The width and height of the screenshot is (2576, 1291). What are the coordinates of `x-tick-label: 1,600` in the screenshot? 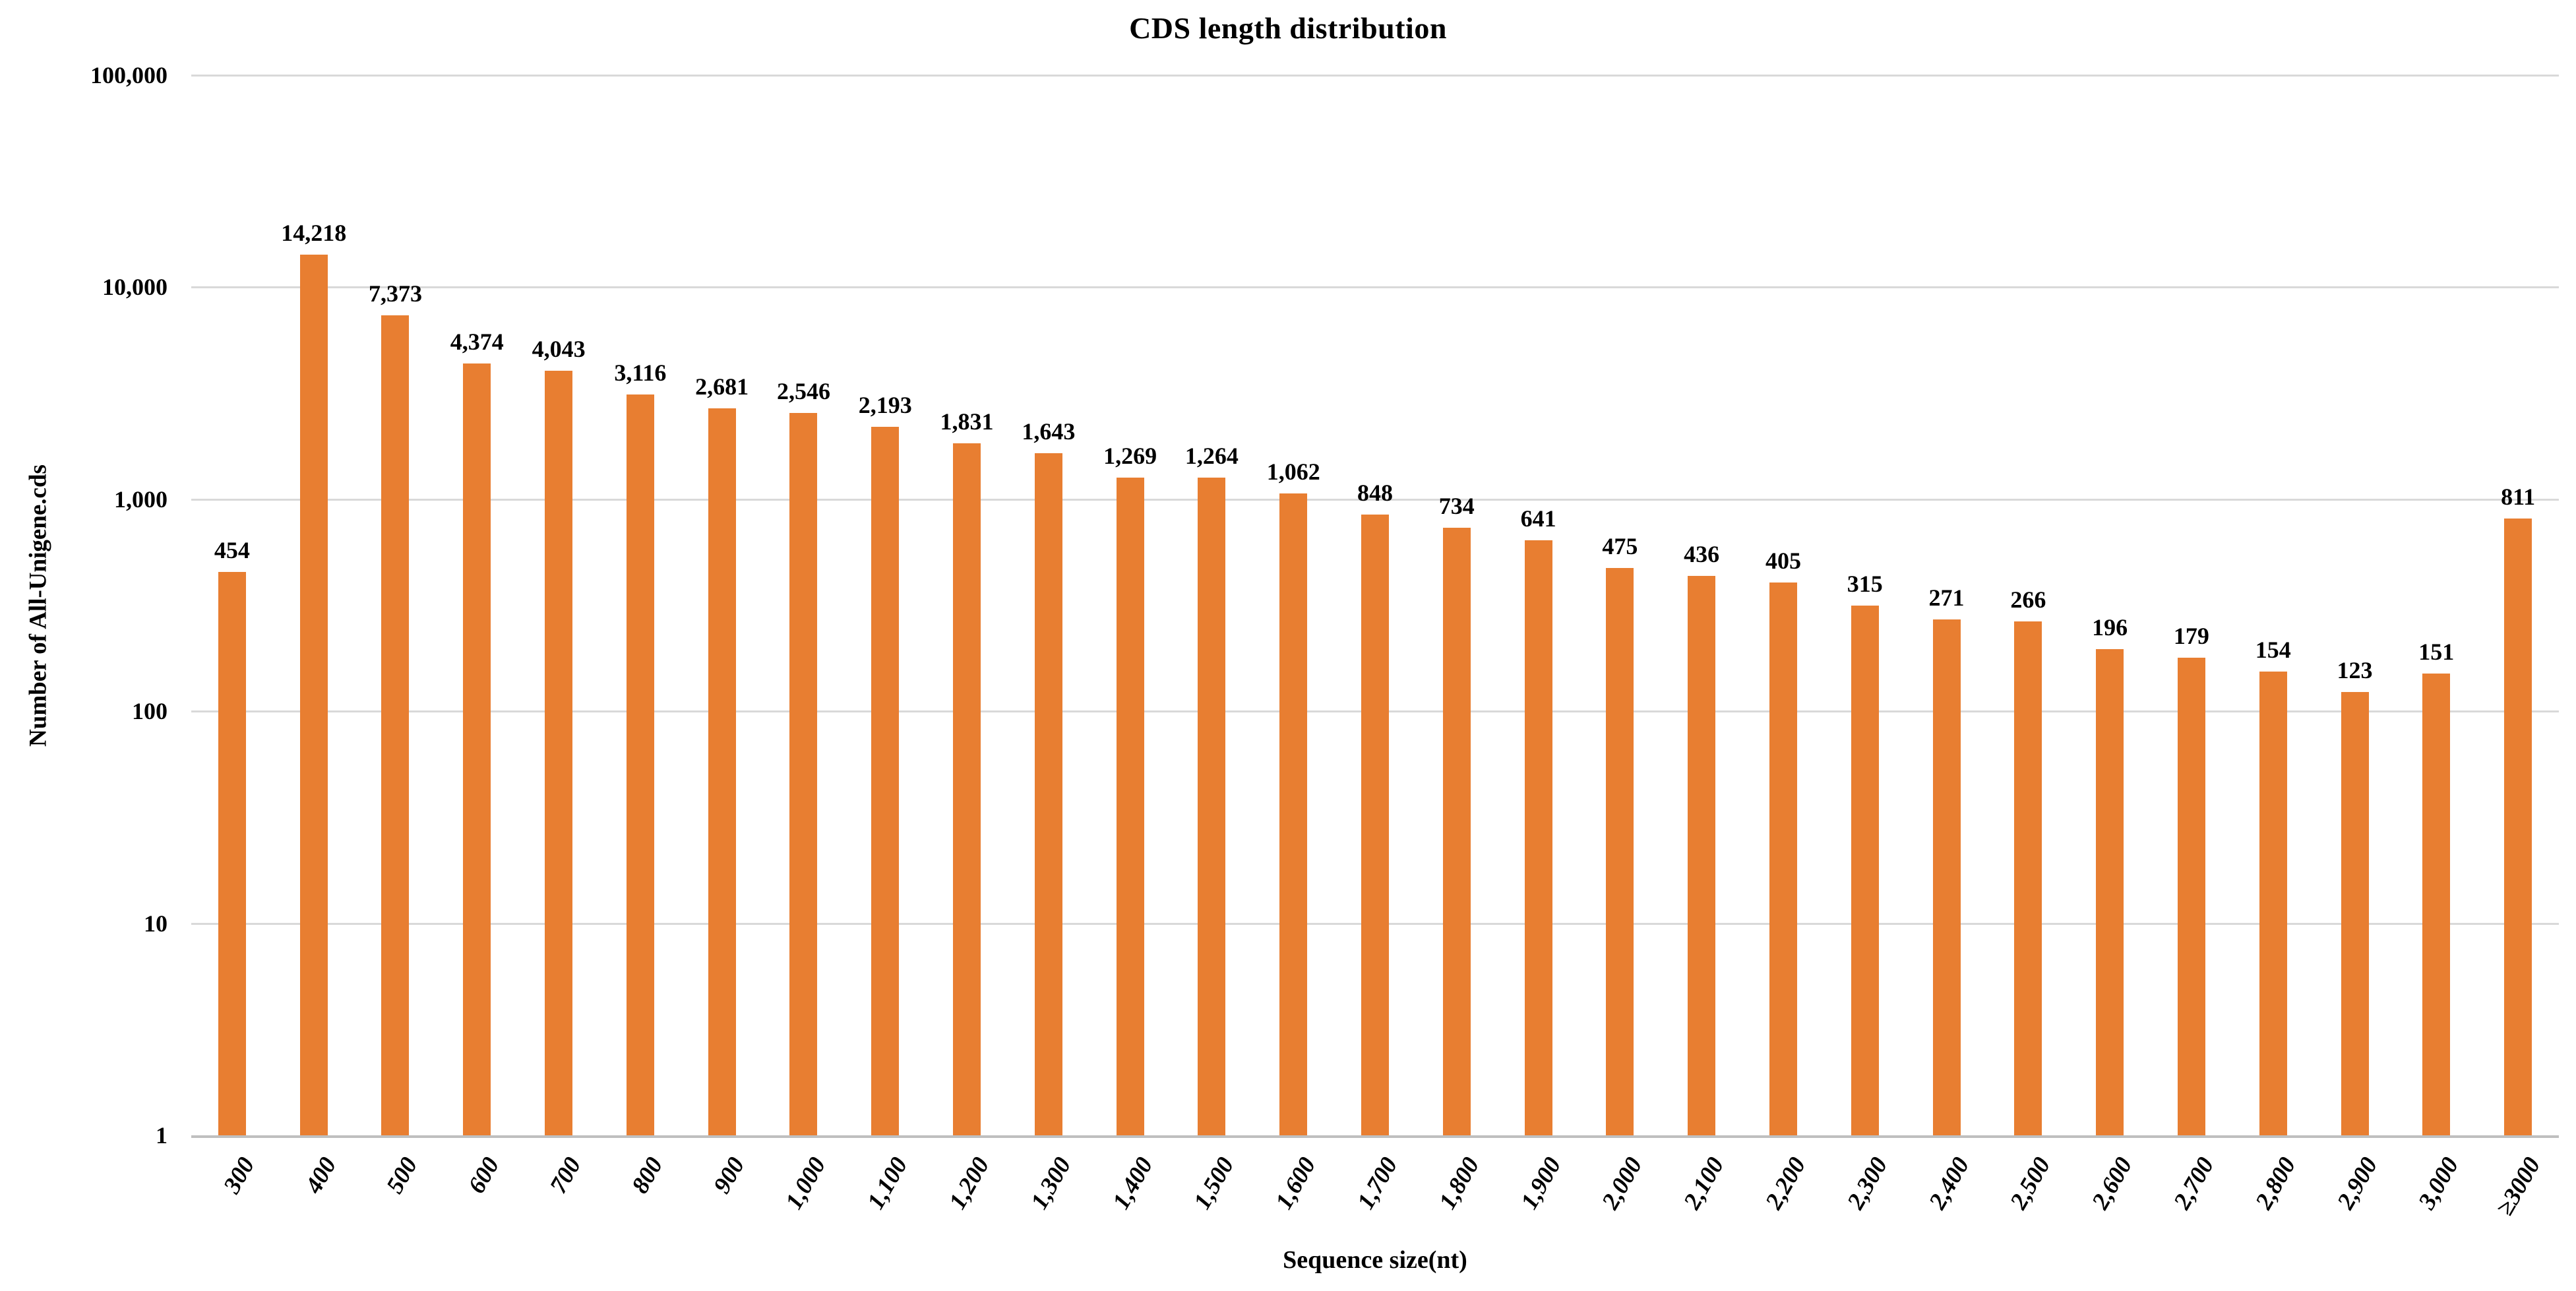 It's located at (1296, 1183).